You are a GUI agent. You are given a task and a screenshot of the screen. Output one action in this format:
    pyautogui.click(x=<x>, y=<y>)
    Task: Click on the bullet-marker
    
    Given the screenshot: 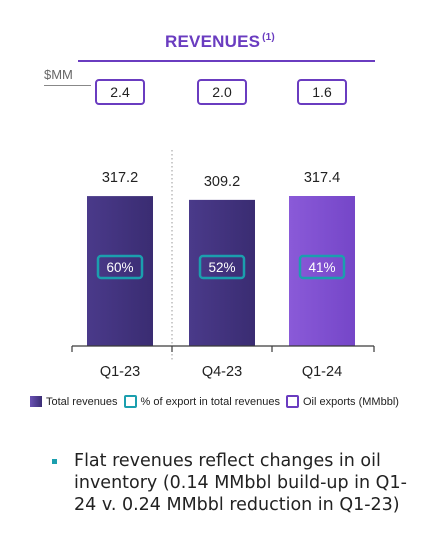 What is the action you would take?
    pyautogui.click(x=54, y=461)
    